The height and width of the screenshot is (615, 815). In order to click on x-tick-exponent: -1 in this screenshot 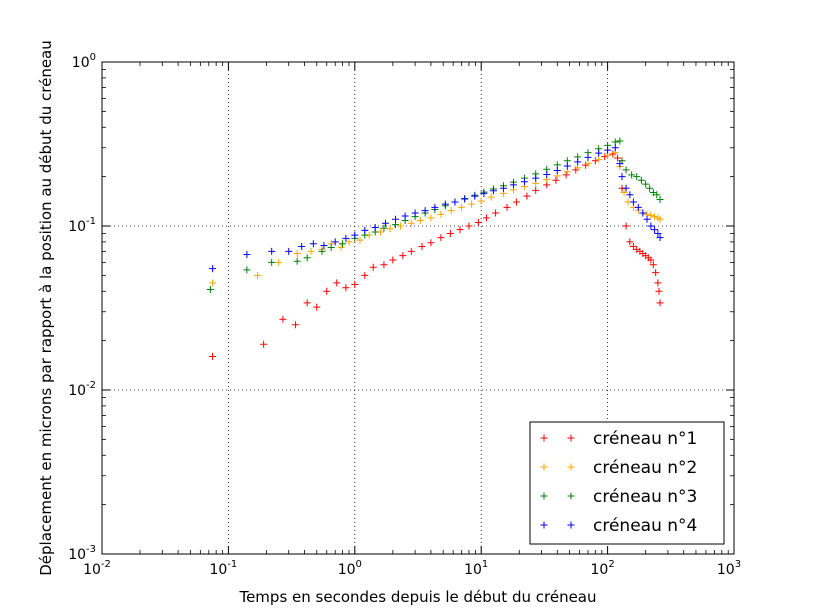, I will do `click(232, 564)`.